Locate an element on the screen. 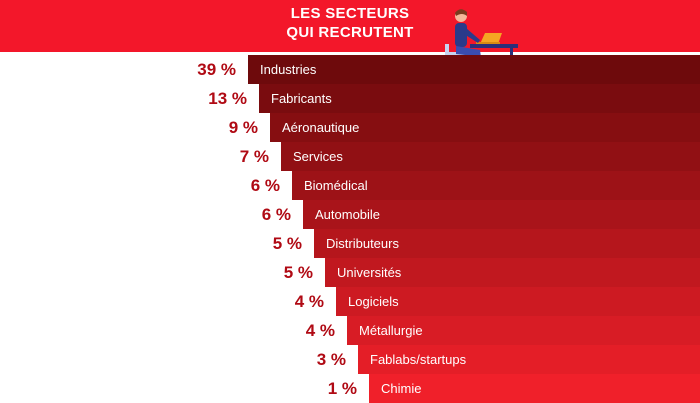 This screenshot has height=403, width=700. bar-row: 4 % Métallurgie is located at coordinates (350, 330).